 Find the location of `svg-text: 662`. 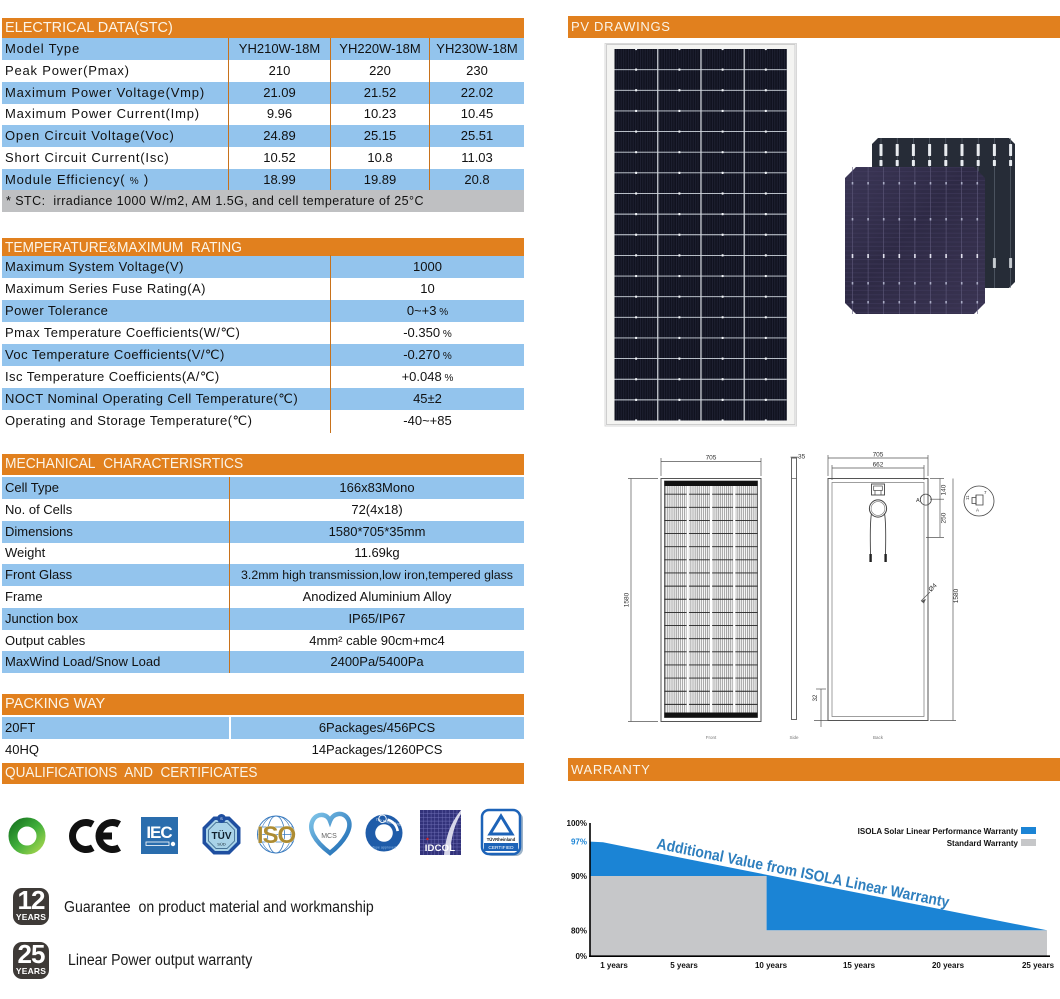

svg-text: 662 is located at coordinates (878, 464).